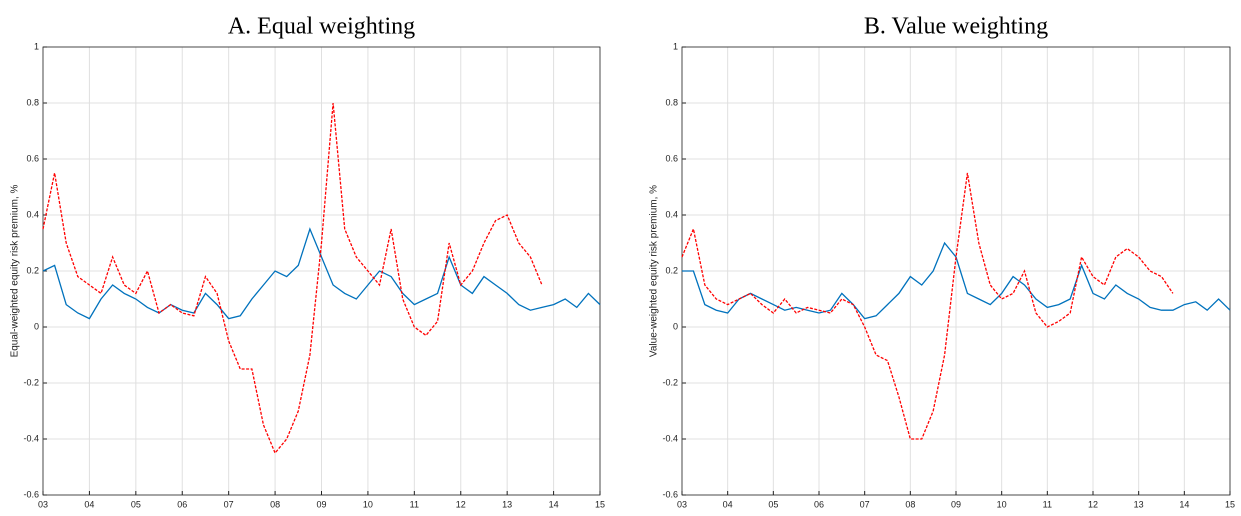  Describe the element at coordinates (654, 271) in the screenshot. I see `y-axis-label: Value-weighted equity risk premium, %` at that location.